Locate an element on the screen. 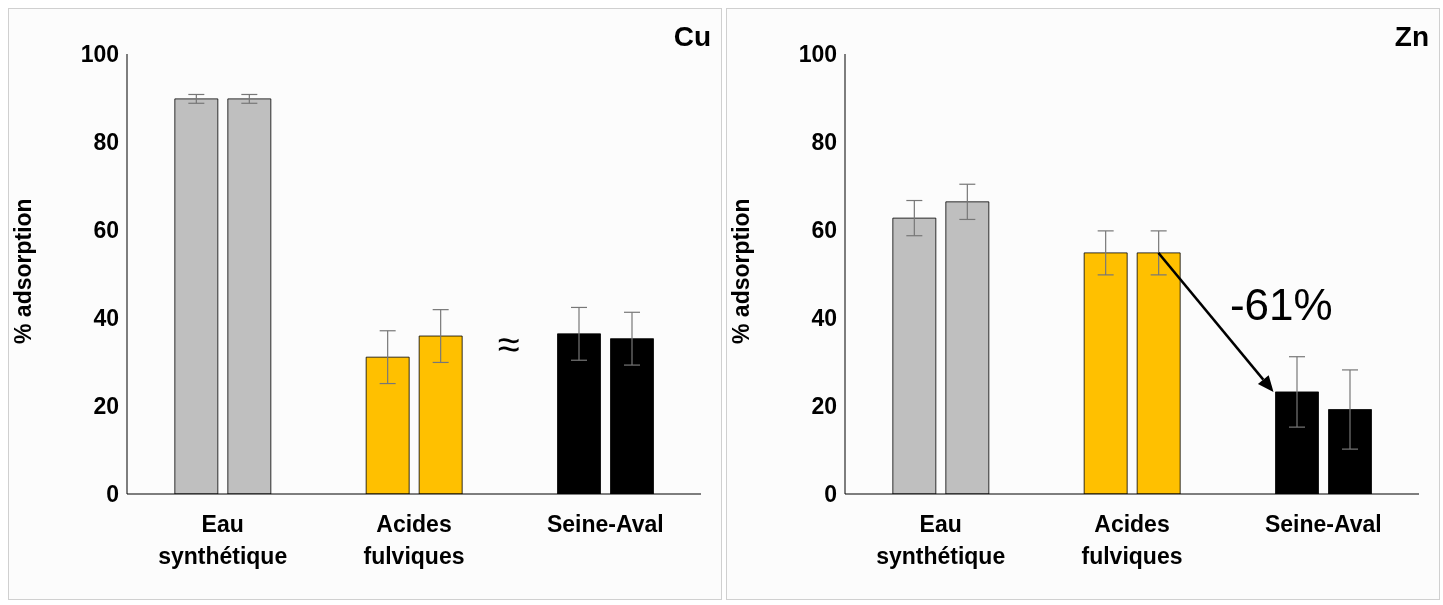  annotation: ≈ is located at coordinates (508, 344).